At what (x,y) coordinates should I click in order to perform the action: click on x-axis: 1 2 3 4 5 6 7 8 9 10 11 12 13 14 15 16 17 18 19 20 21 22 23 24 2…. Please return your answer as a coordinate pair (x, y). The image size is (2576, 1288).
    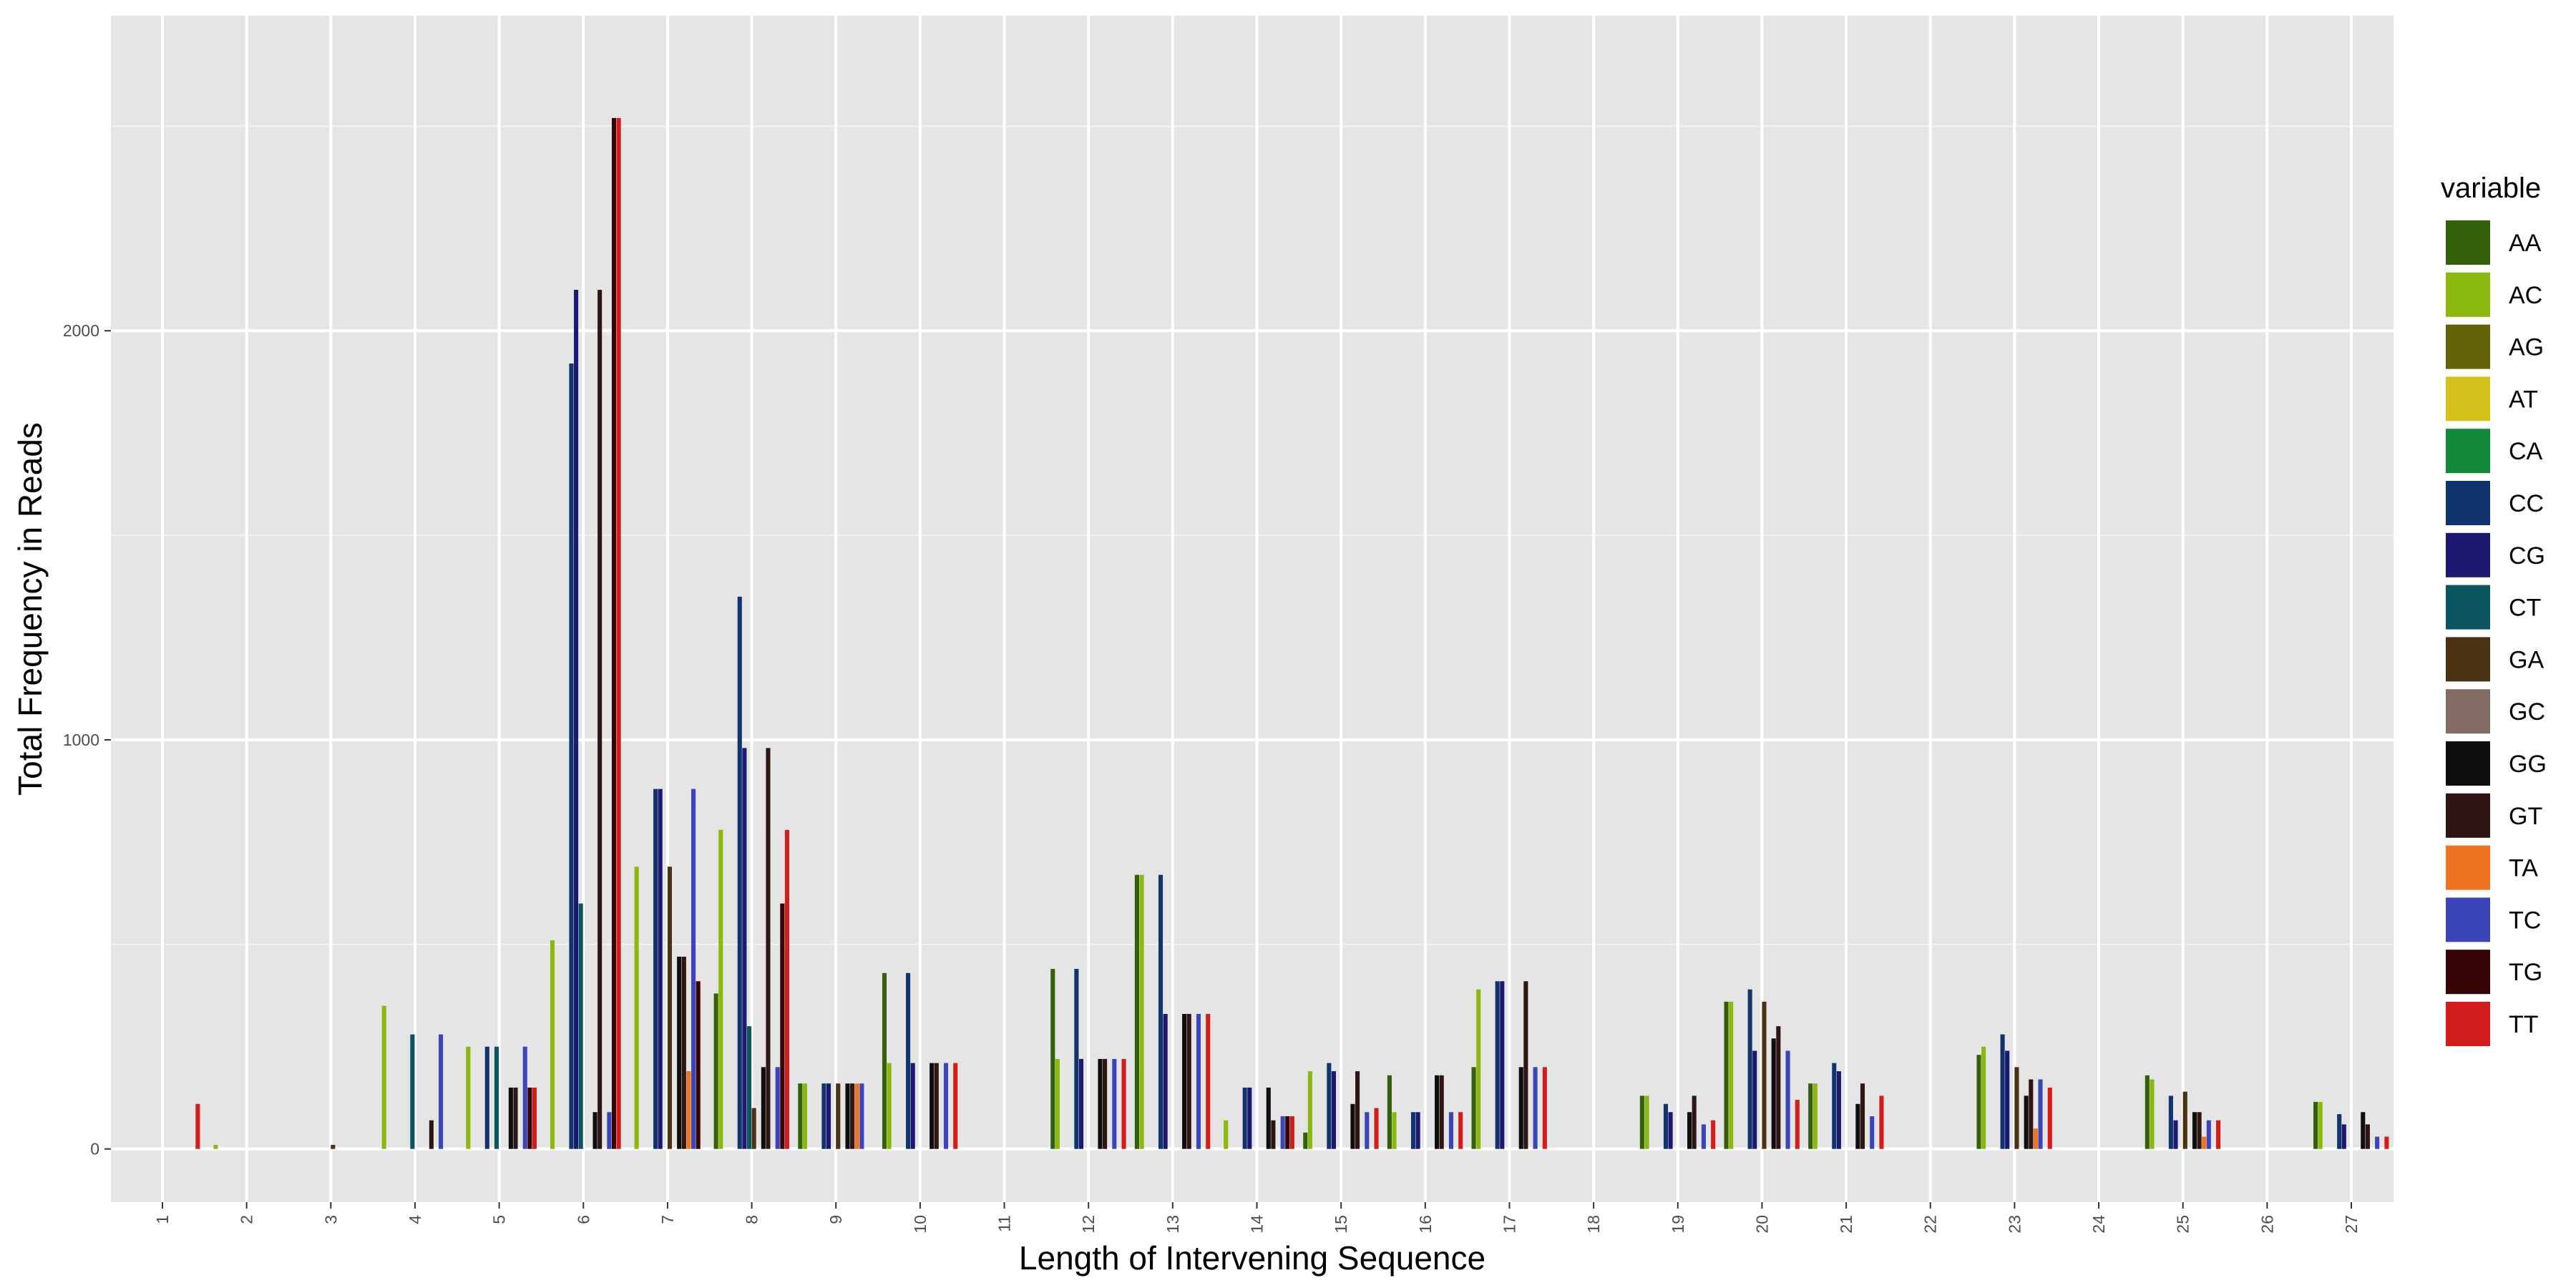
    Looking at the image, I should click on (1257, 1218).